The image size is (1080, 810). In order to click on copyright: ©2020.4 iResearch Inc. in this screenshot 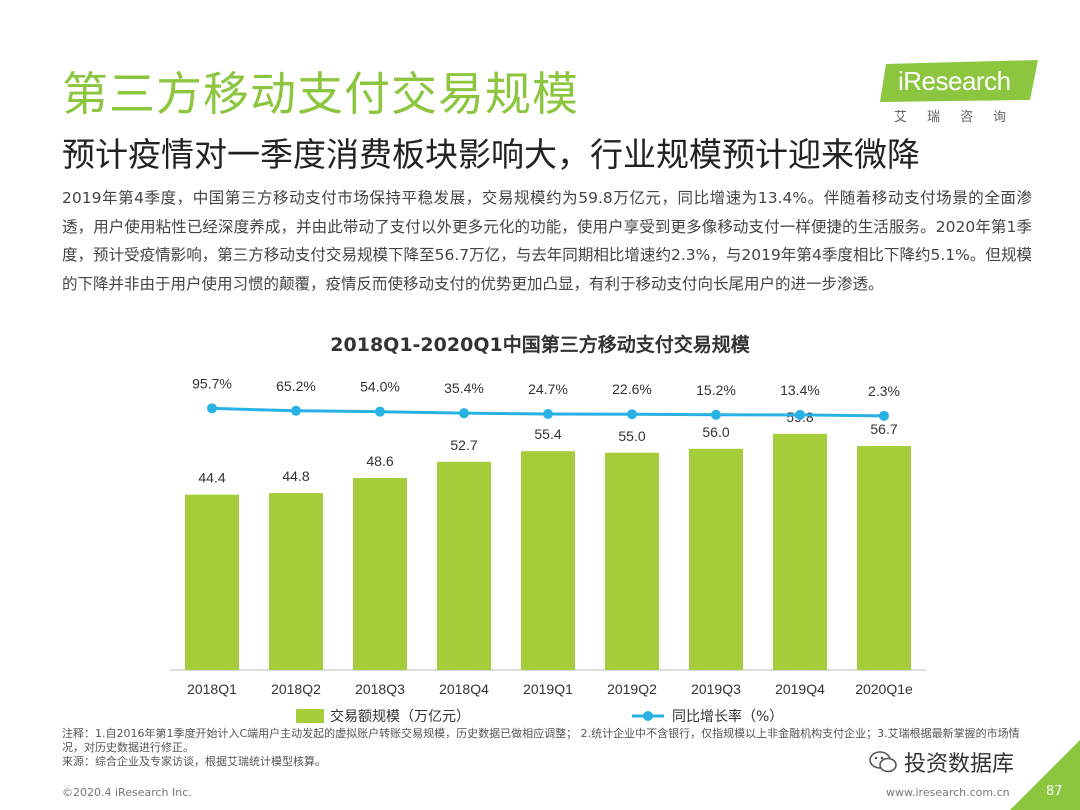, I will do `click(127, 792)`.